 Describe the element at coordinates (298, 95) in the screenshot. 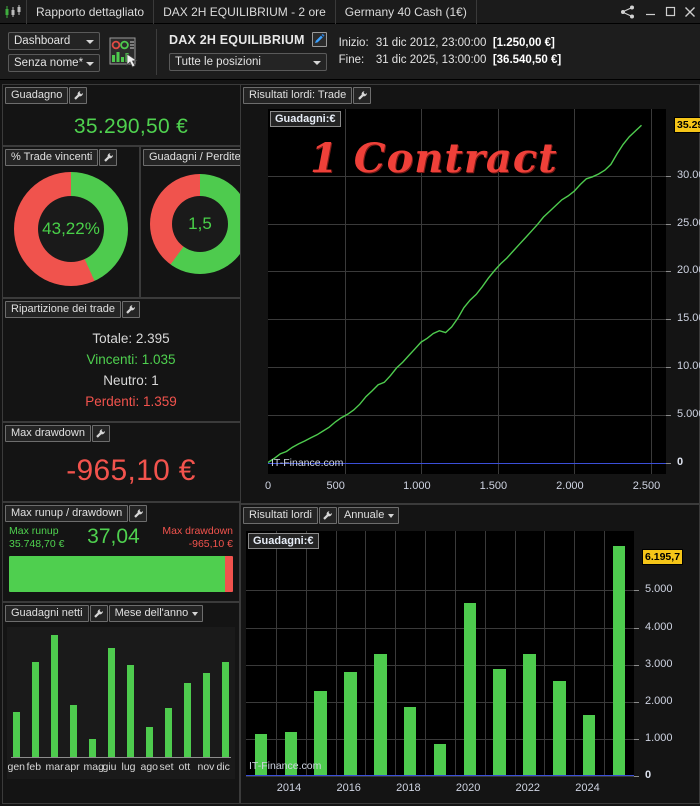

I see `panel-title: Risultati lordi: Trade` at that location.